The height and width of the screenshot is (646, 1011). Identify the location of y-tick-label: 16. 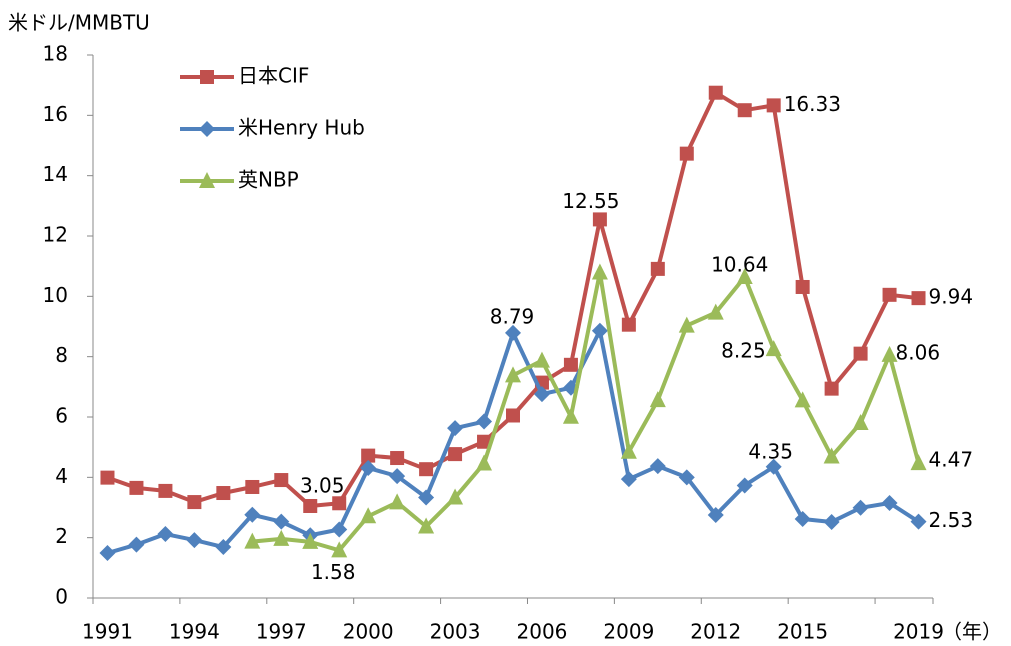
(55, 114).